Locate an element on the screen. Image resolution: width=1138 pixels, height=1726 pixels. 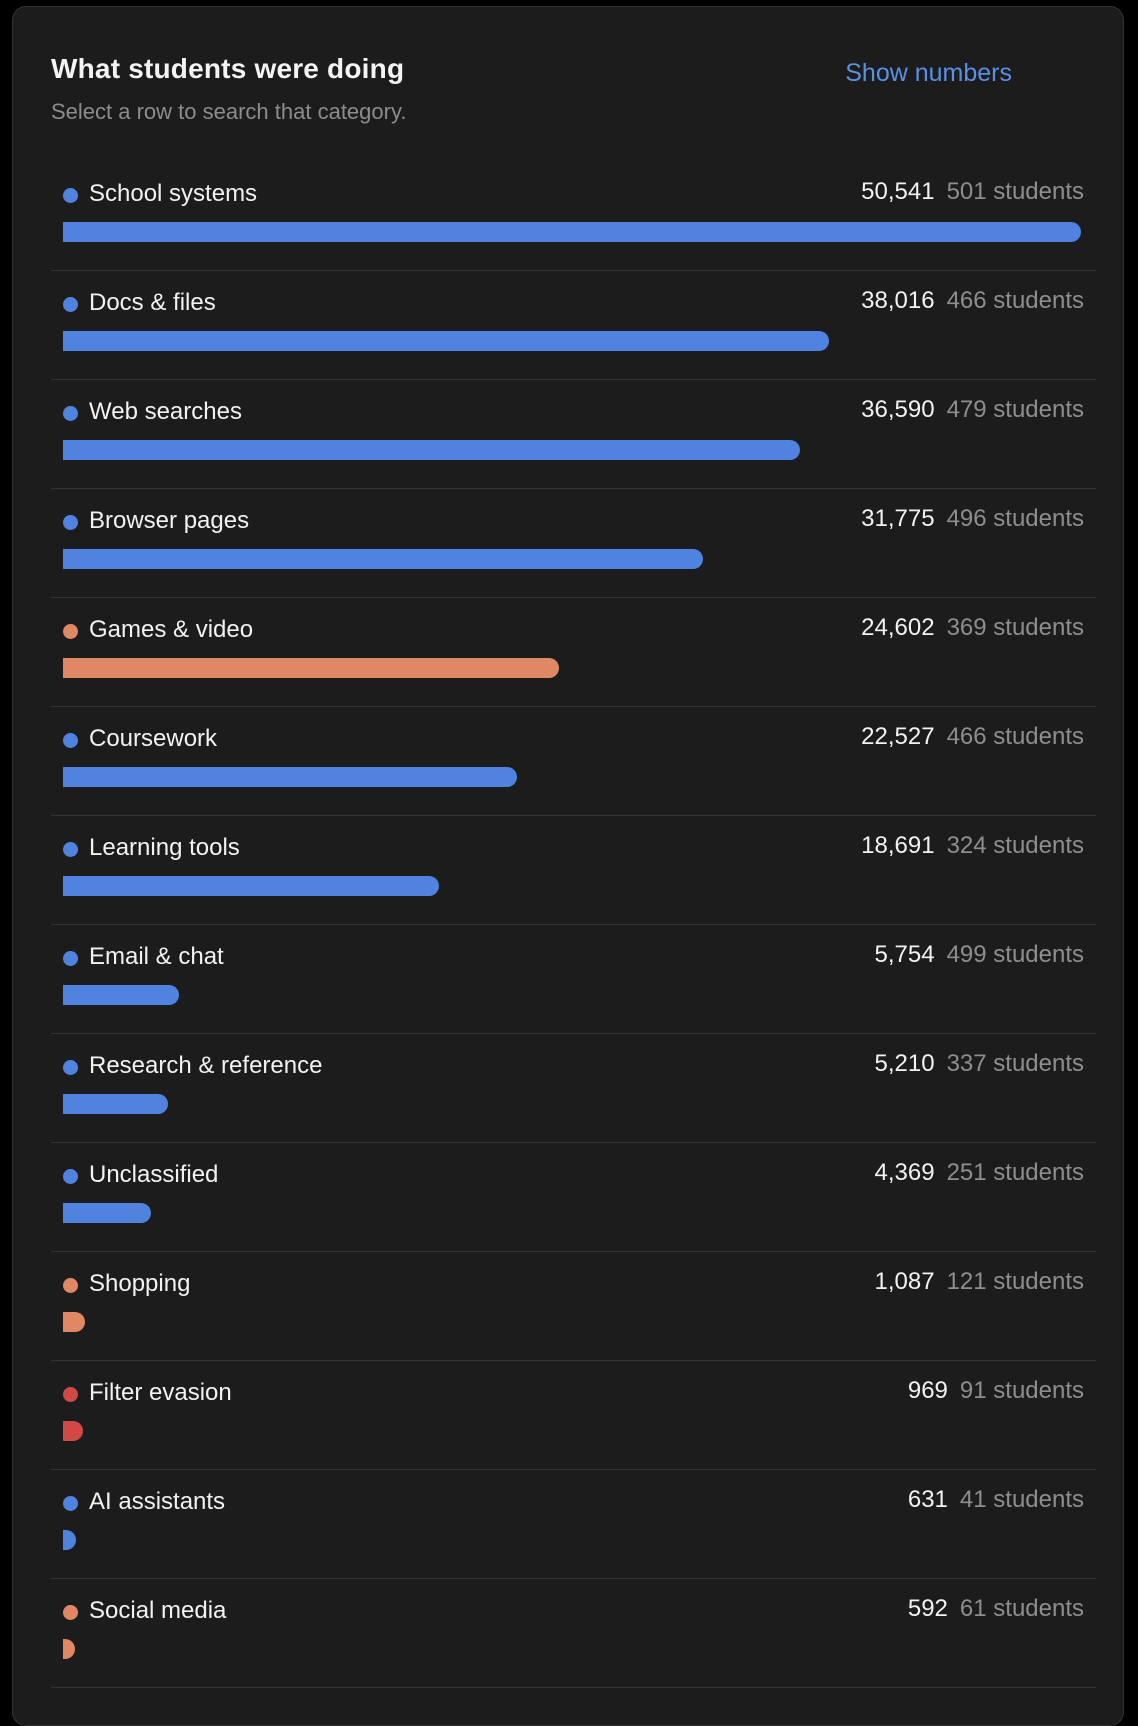
category-stats: 38,016 466 students is located at coordinates (972, 301).